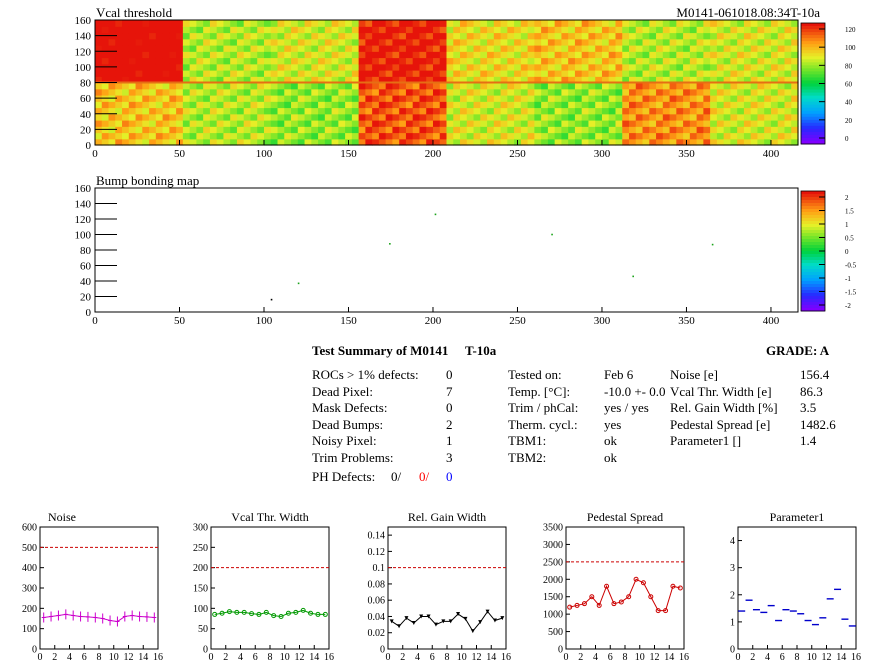 The height and width of the screenshot is (672, 896). What do you see at coordinates (83, 52) in the screenshot?
I see `y-tick-label: 120` at bounding box center [83, 52].